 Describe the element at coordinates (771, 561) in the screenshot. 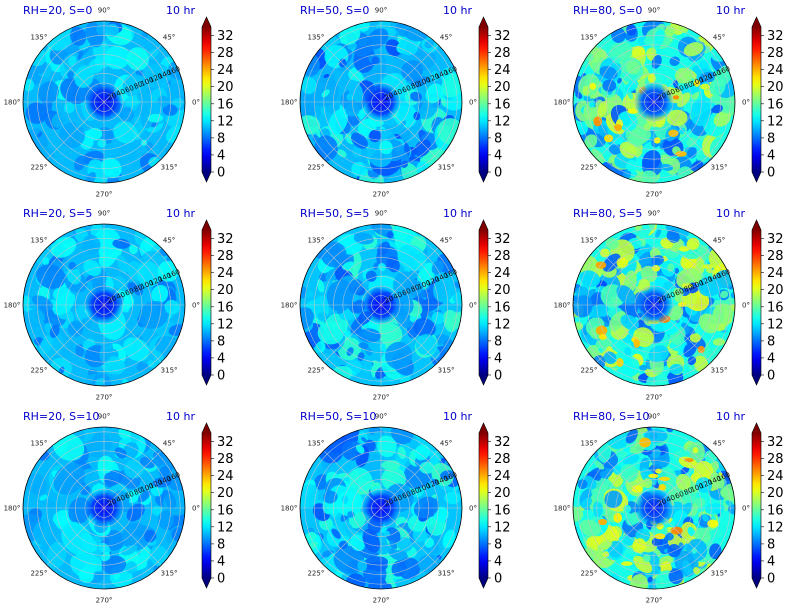

I see `colorbar-tick-label: 4` at that location.